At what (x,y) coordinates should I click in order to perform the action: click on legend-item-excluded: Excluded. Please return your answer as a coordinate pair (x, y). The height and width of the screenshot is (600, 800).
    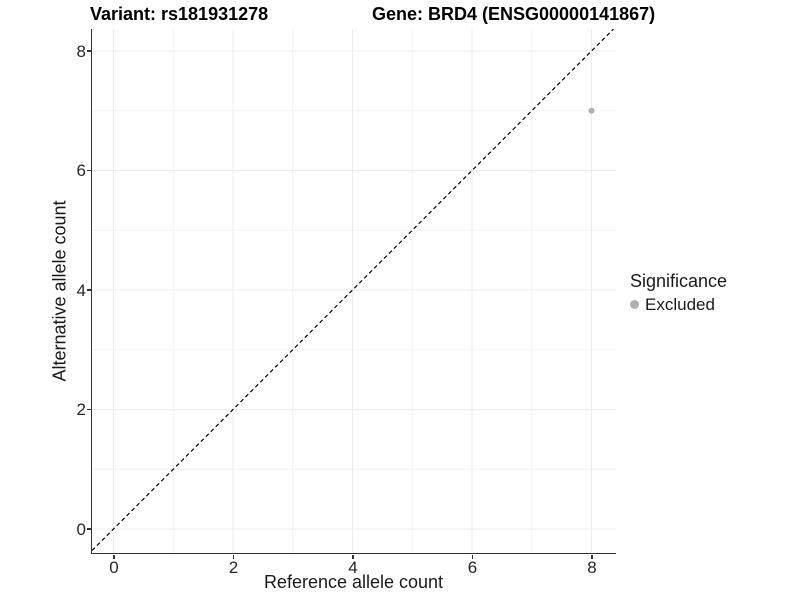
    Looking at the image, I should click on (678, 304).